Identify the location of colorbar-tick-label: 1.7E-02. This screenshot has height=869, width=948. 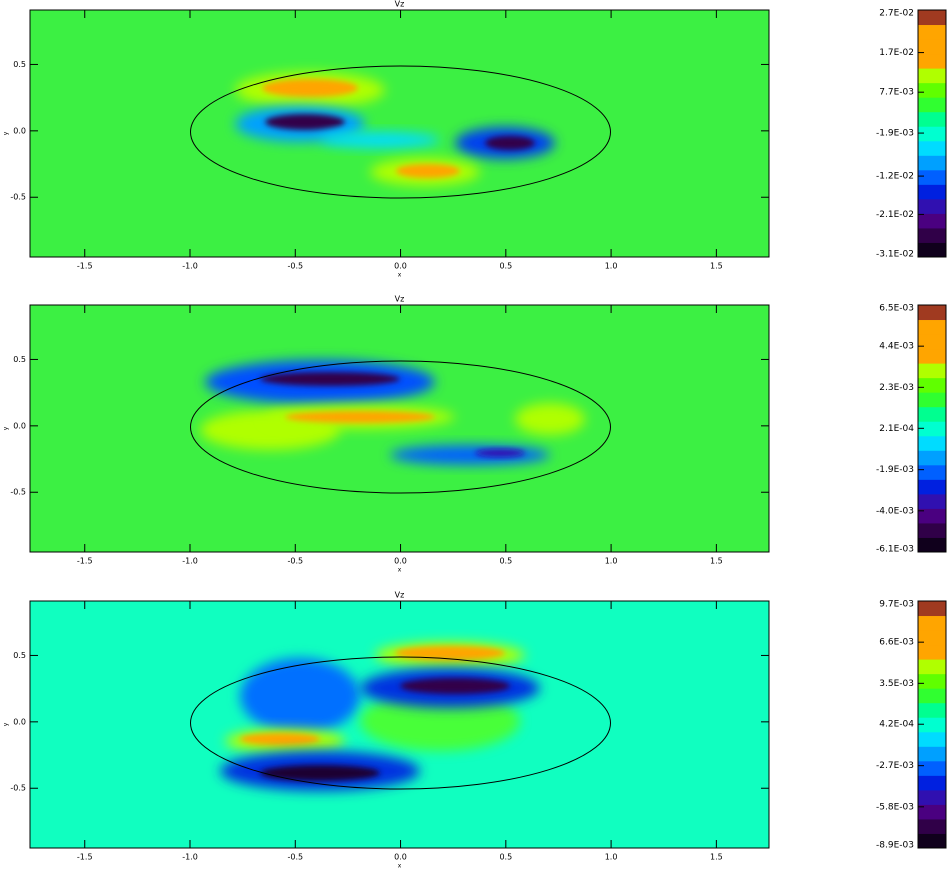
(896, 53).